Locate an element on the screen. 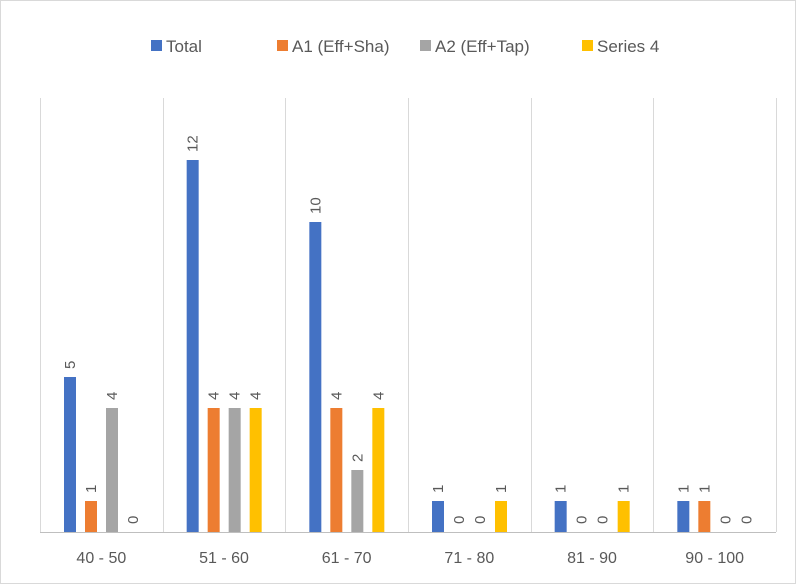 This screenshot has height=584, width=796. legend-label: Total is located at coordinates (184, 46).